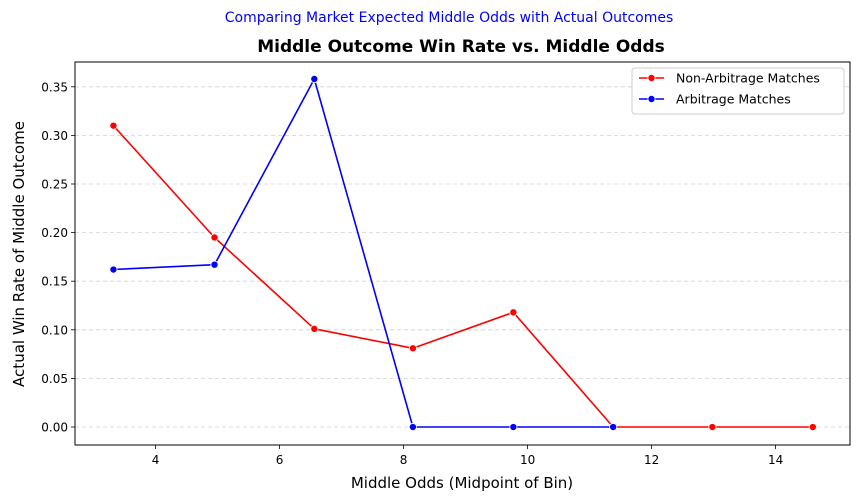  Describe the element at coordinates (54, 136) in the screenshot. I see `y-tick-label: 0.30` at that location.